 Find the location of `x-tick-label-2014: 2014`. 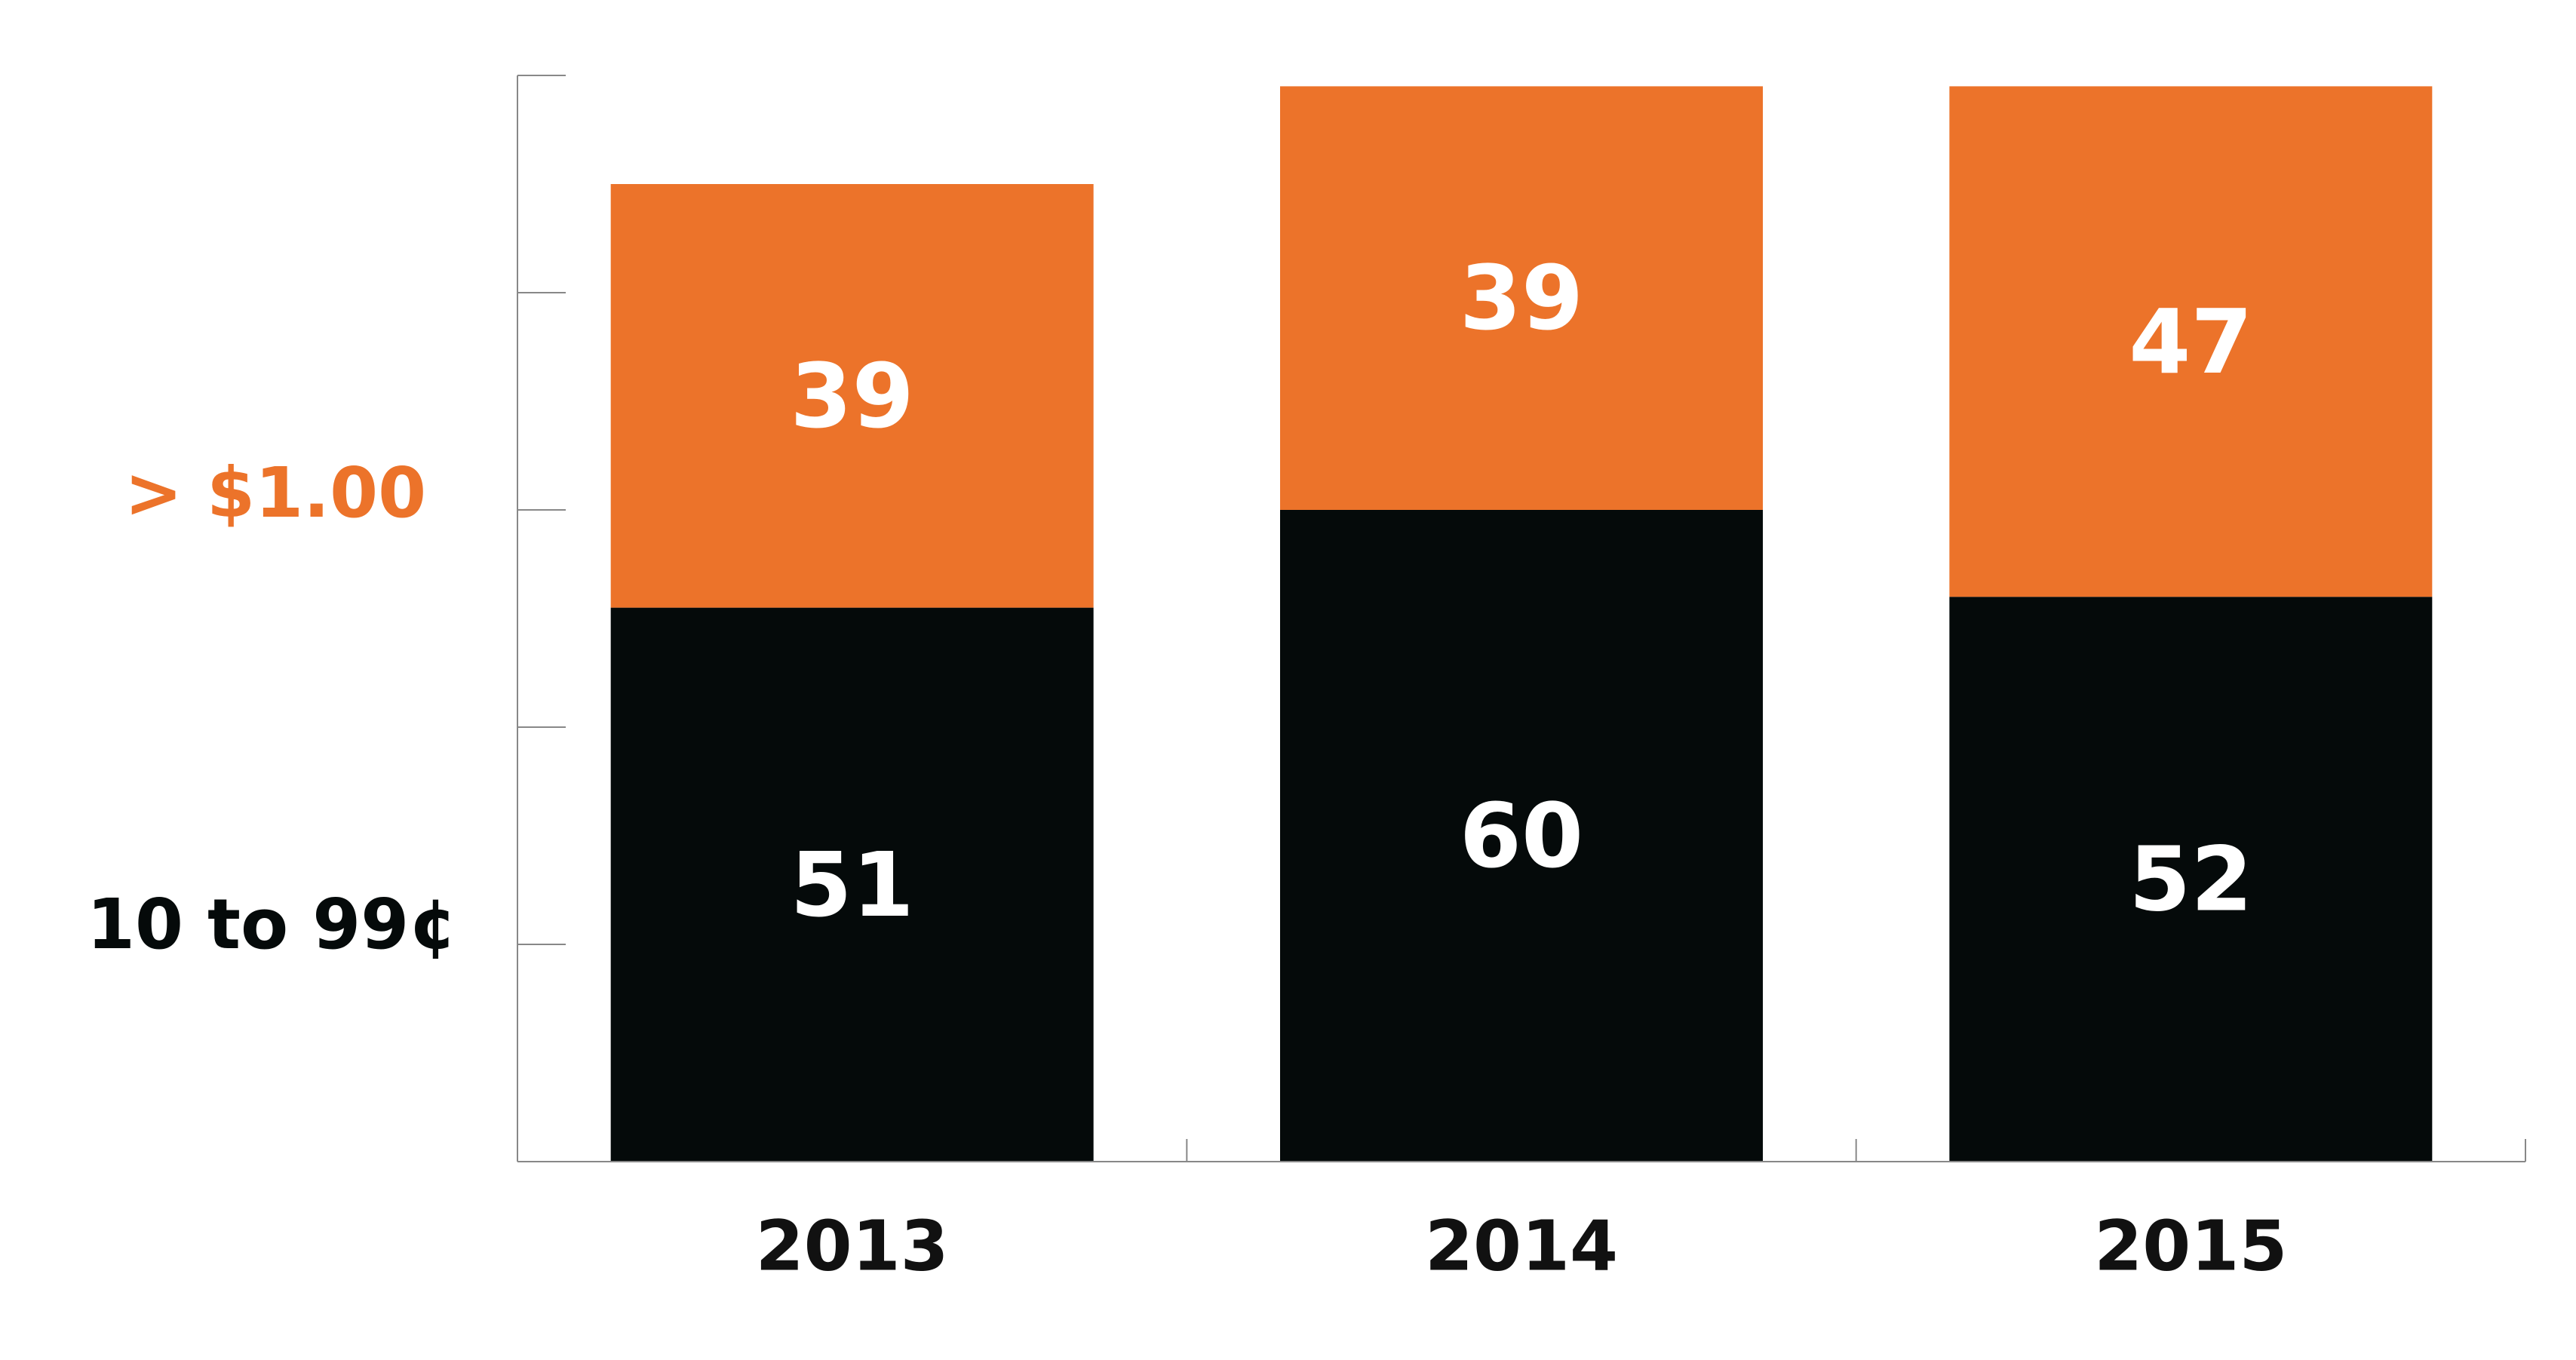

x-tick-label-2014: 2014 is located at coordinates (1521, 1246).